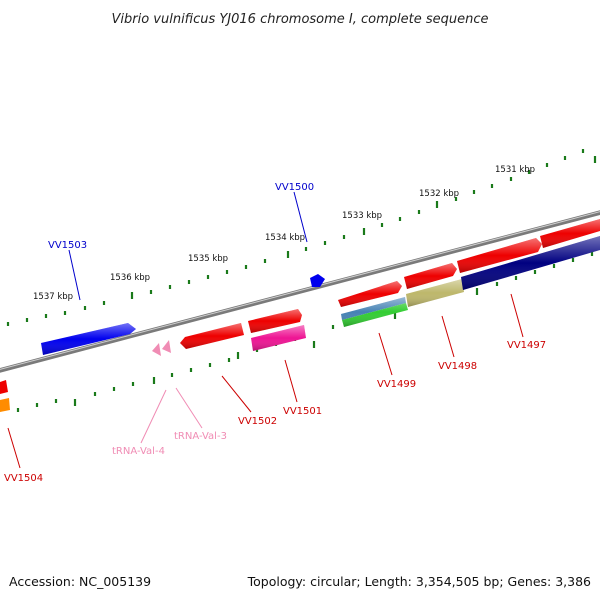  I want to click on gene-vv1503, so click(88, 339).